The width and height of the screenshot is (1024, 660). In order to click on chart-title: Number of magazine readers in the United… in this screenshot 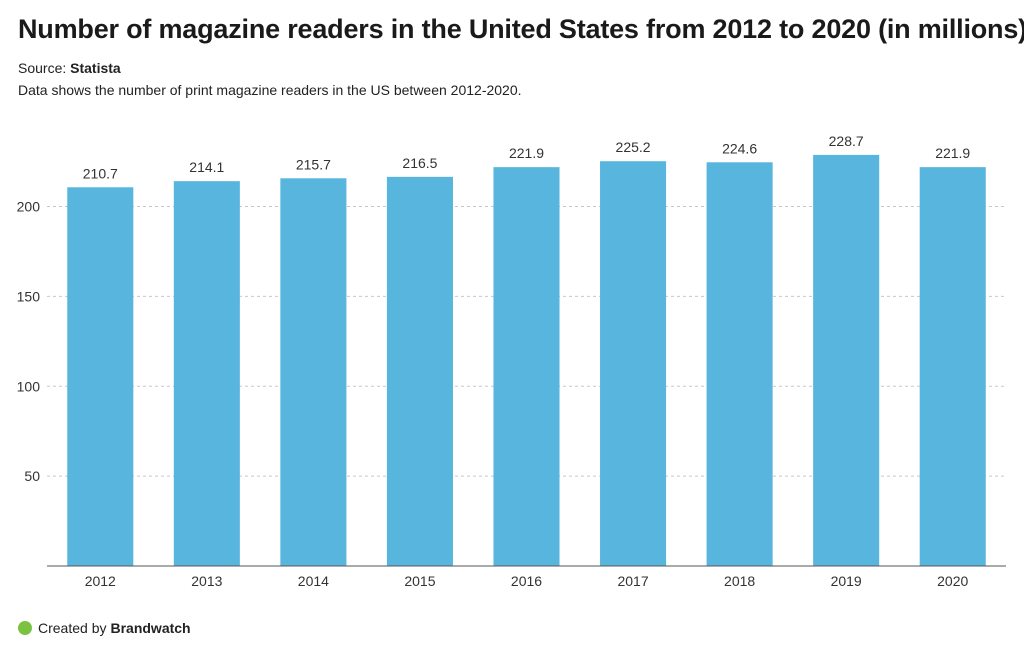, I will do `click(521, 29)`.